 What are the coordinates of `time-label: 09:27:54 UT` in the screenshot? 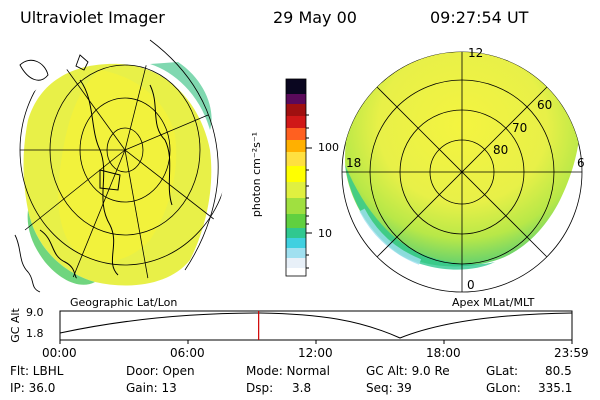 It's located at (479, 17).